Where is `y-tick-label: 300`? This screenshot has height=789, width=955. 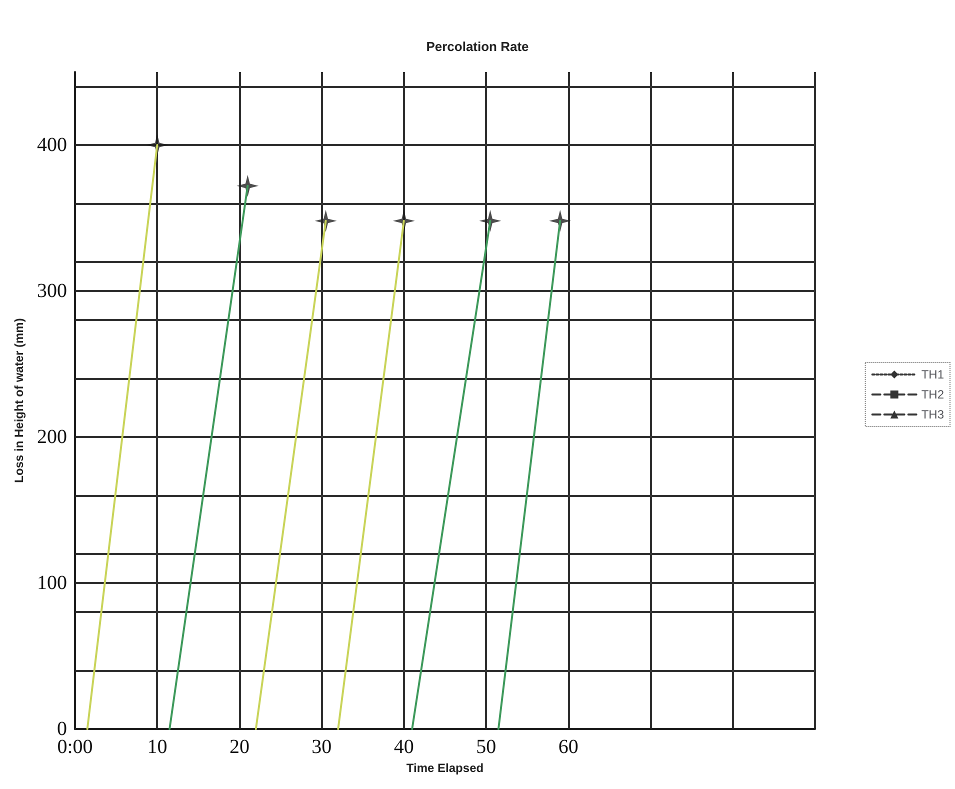
y-tick-label: 300 is located at coordinates (52, 291).